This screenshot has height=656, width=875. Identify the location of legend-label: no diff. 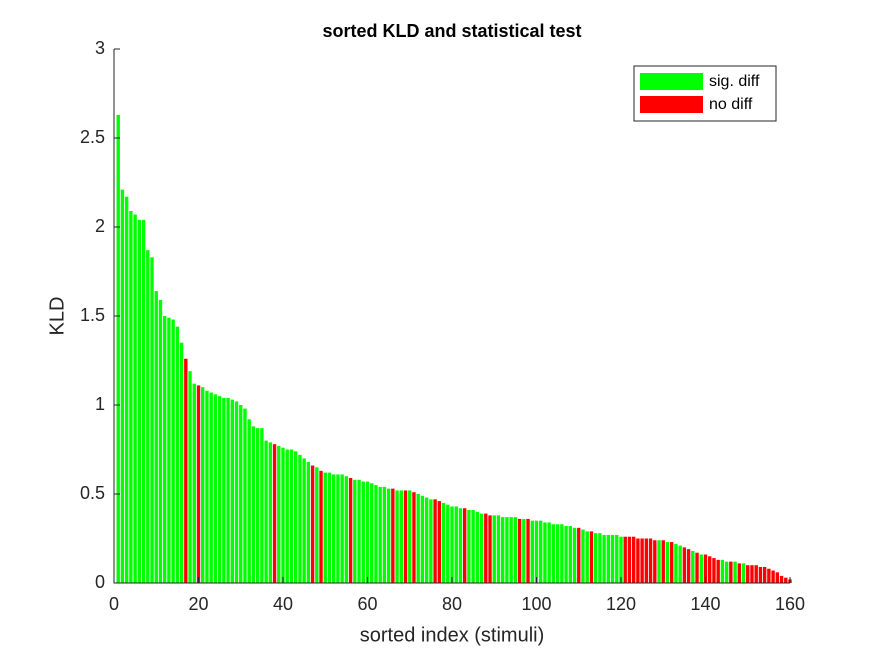
(731, 104).